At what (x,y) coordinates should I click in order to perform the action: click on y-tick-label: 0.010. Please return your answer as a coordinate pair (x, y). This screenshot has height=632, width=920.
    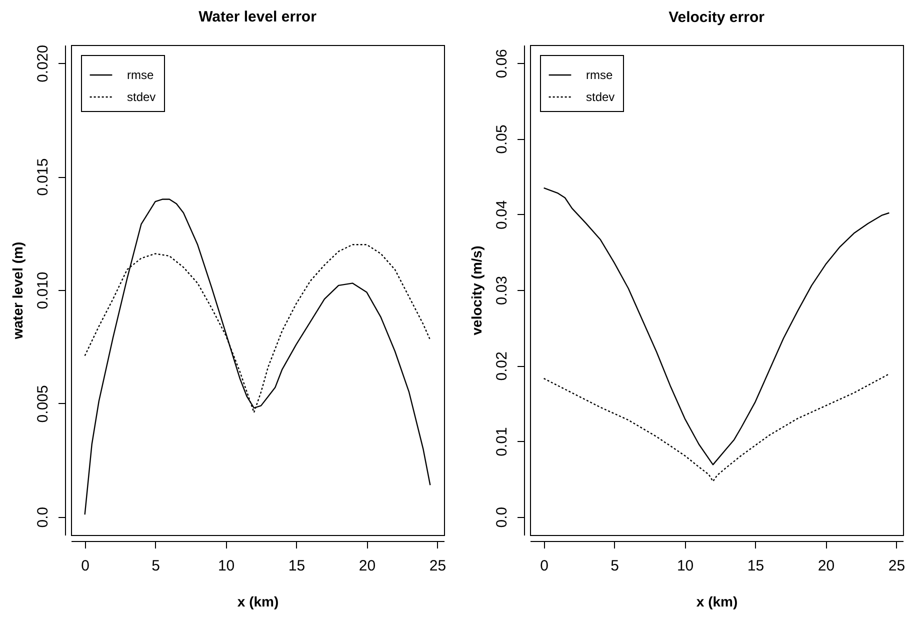
    Looking at the image, I should click on (43, 291).